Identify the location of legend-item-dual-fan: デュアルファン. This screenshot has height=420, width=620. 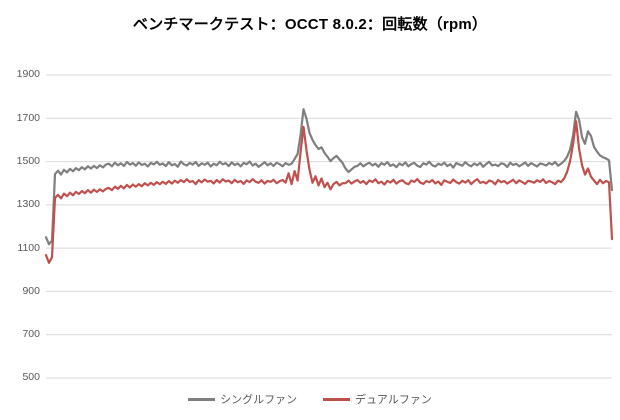
(377, 399).